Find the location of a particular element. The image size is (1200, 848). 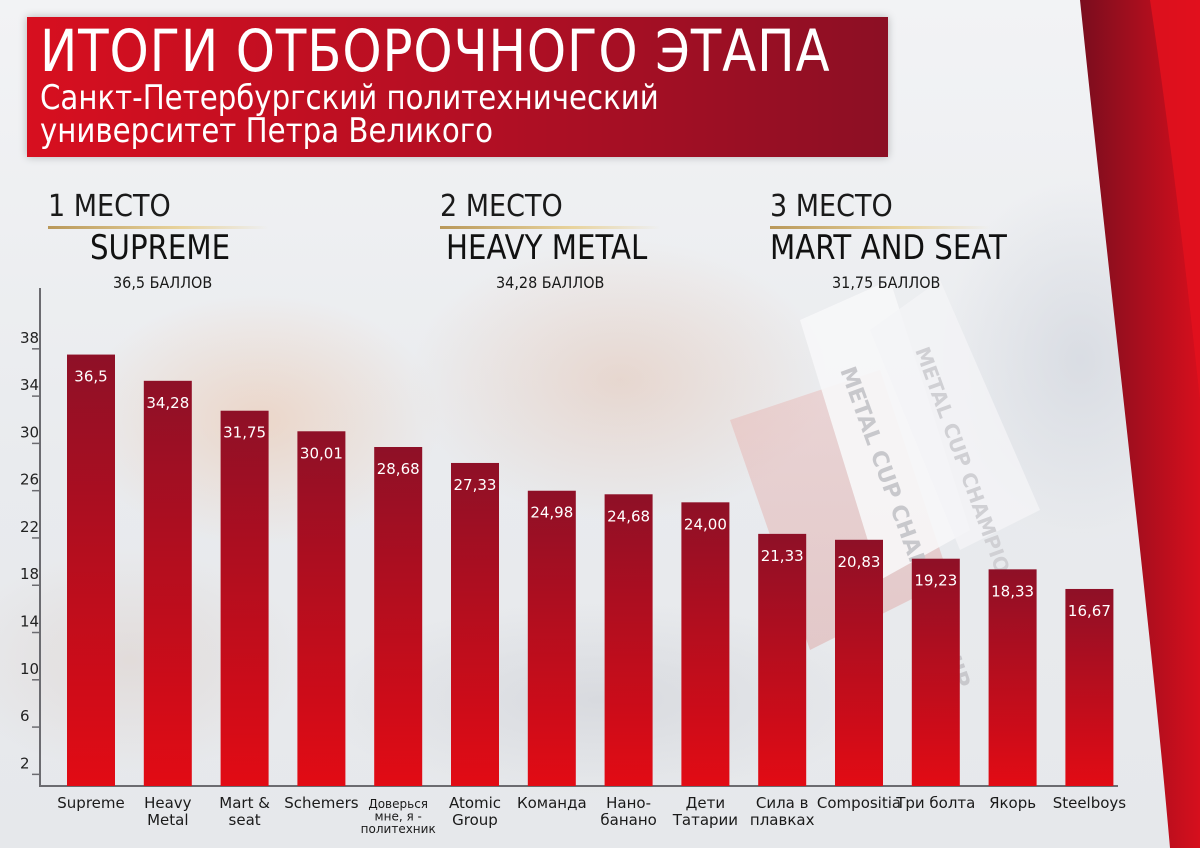

bar-value-label: 18,33 is located at coordinates (1012, 591).